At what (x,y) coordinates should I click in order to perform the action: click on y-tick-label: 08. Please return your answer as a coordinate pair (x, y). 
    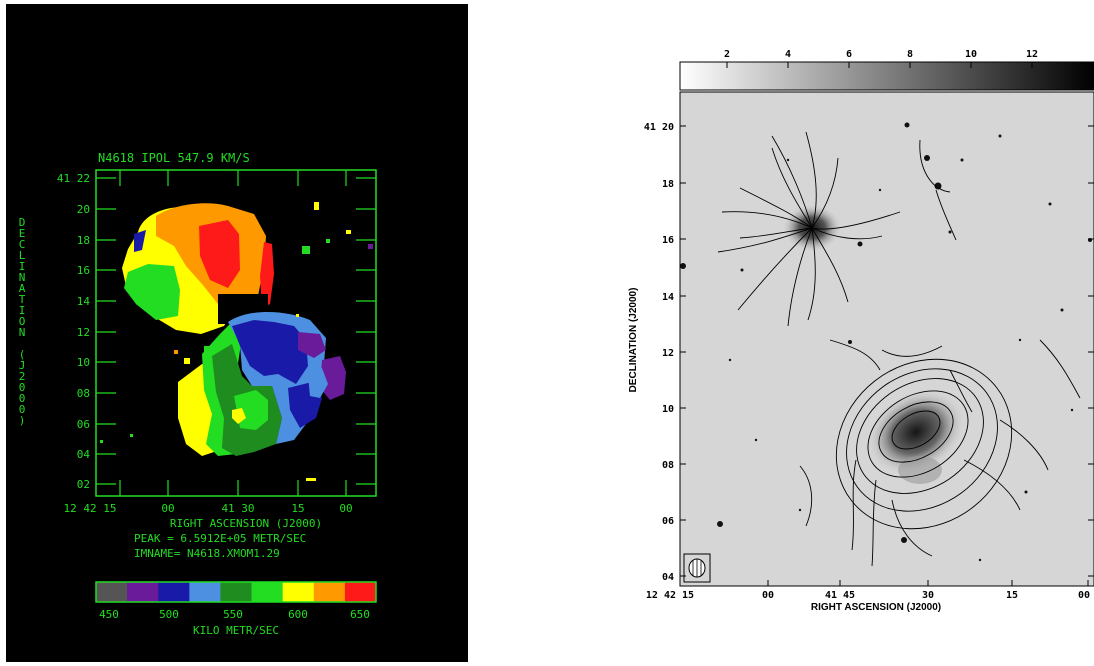
    Looking at the image, I should click on (83, 393).